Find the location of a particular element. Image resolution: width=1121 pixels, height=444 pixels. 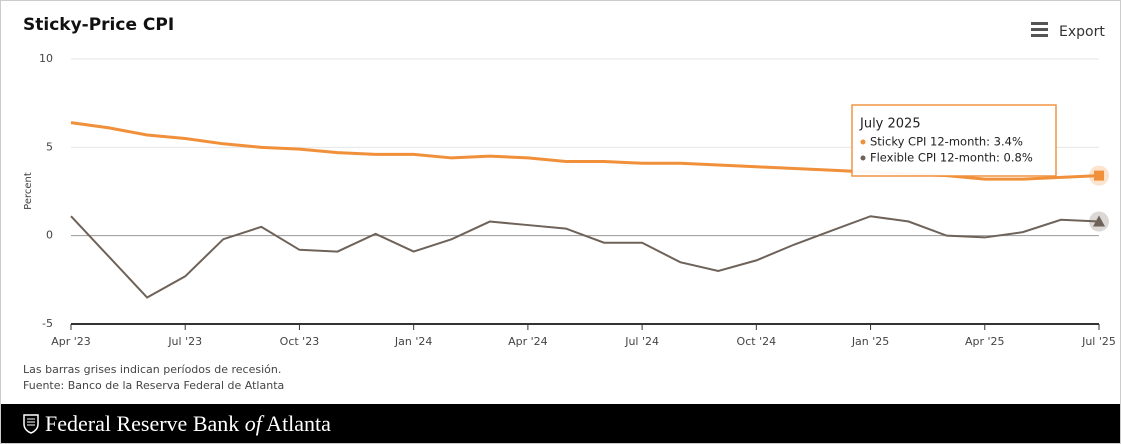

export-button: Export is located at coordinates (1068, 31).